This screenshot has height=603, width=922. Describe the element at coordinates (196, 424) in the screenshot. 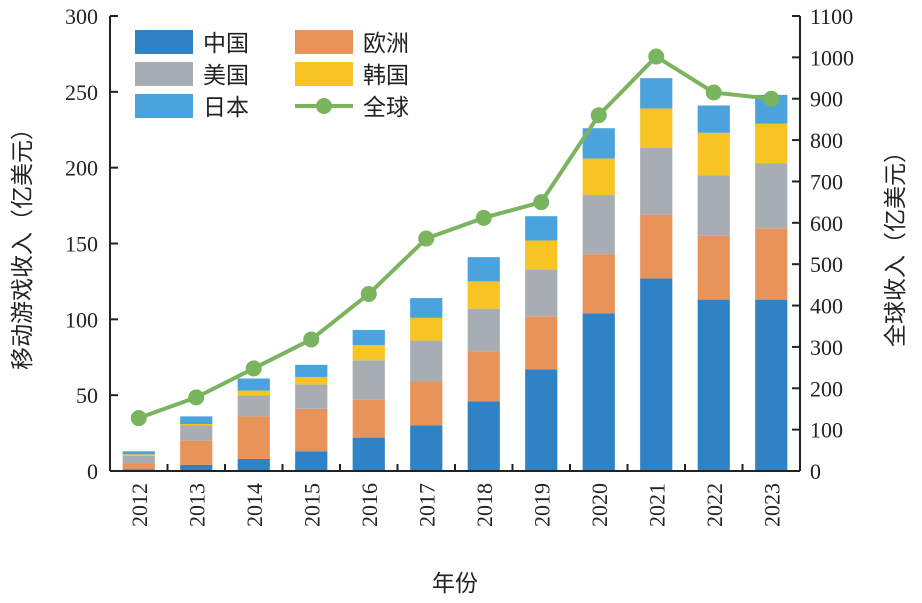

I see `bar-2013-s3` at that location.